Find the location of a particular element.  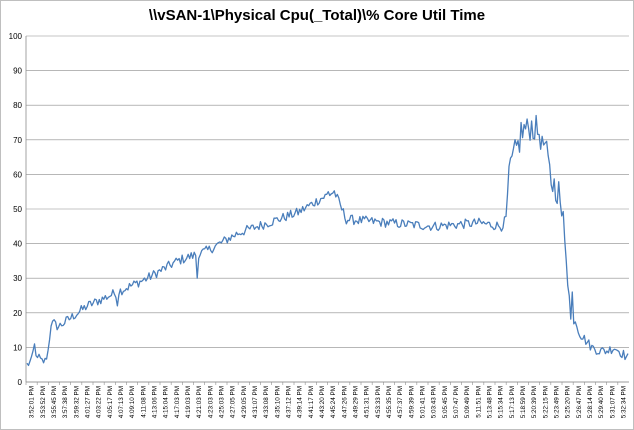

x-tick-label: 3:53:52 PM is located at coordinates (43, 402).